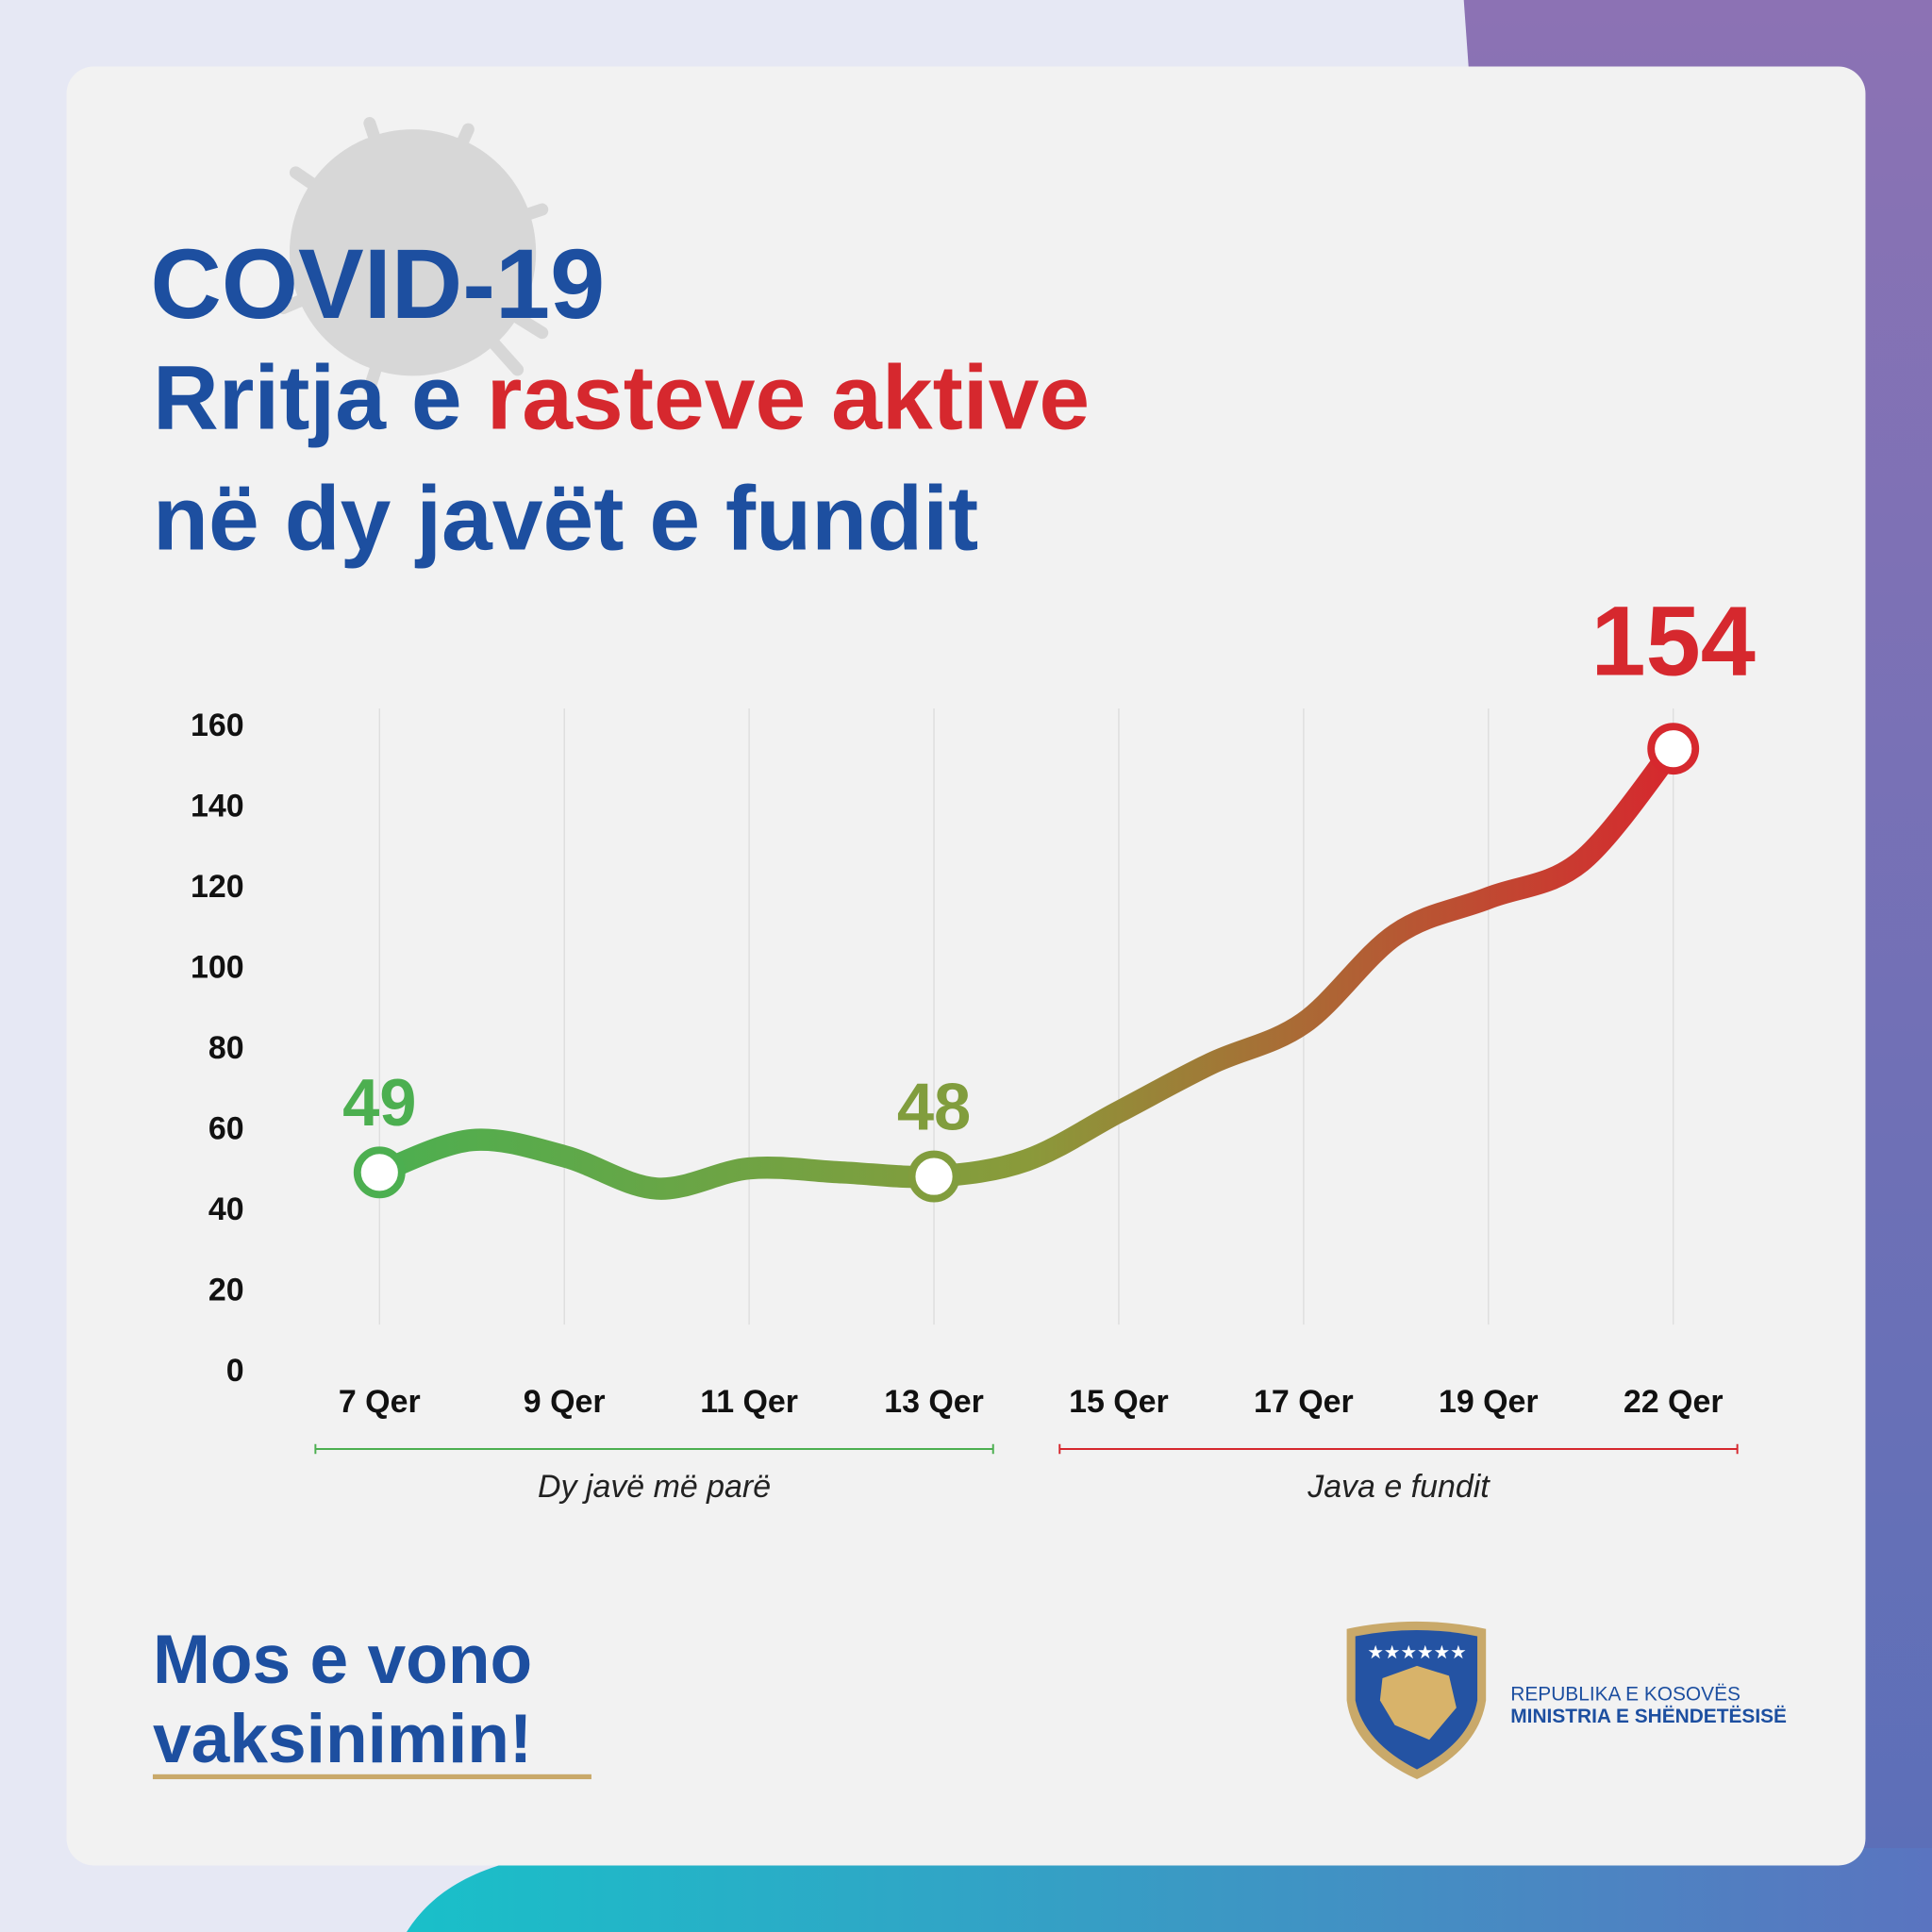 The height and width of the screenshot is (1932, 1932). What do you see at coordinates (934, 1106) in the screenshot?
I see `data-label: 48` at bounding box center [934, 1106].